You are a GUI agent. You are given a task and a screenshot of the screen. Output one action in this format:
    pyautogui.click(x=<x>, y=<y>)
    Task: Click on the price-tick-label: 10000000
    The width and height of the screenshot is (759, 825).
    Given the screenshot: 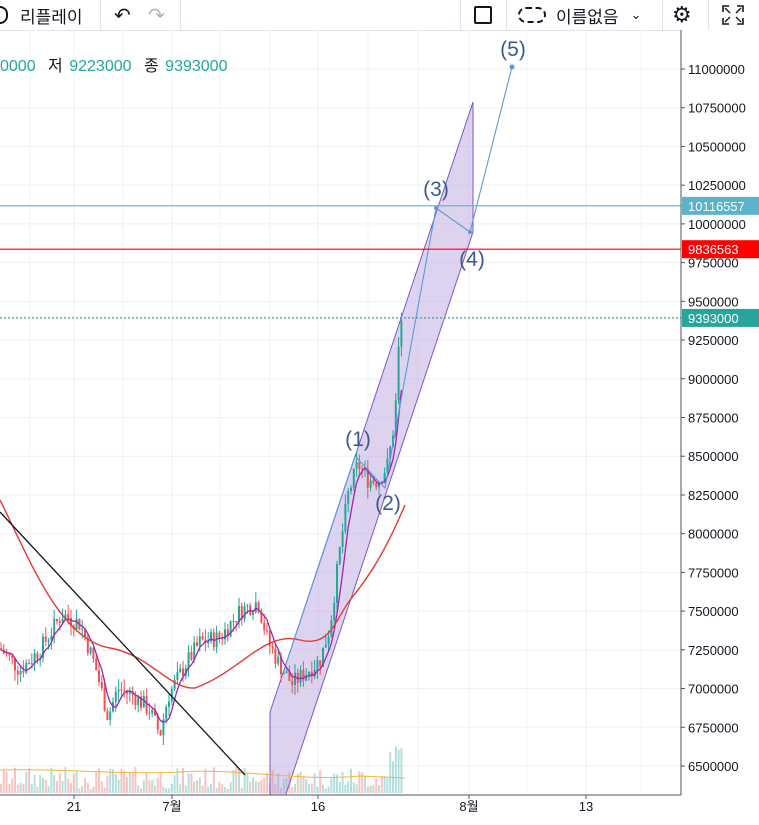 What is the action you would take?
    pyautogui.click(x=717, y=224)
    